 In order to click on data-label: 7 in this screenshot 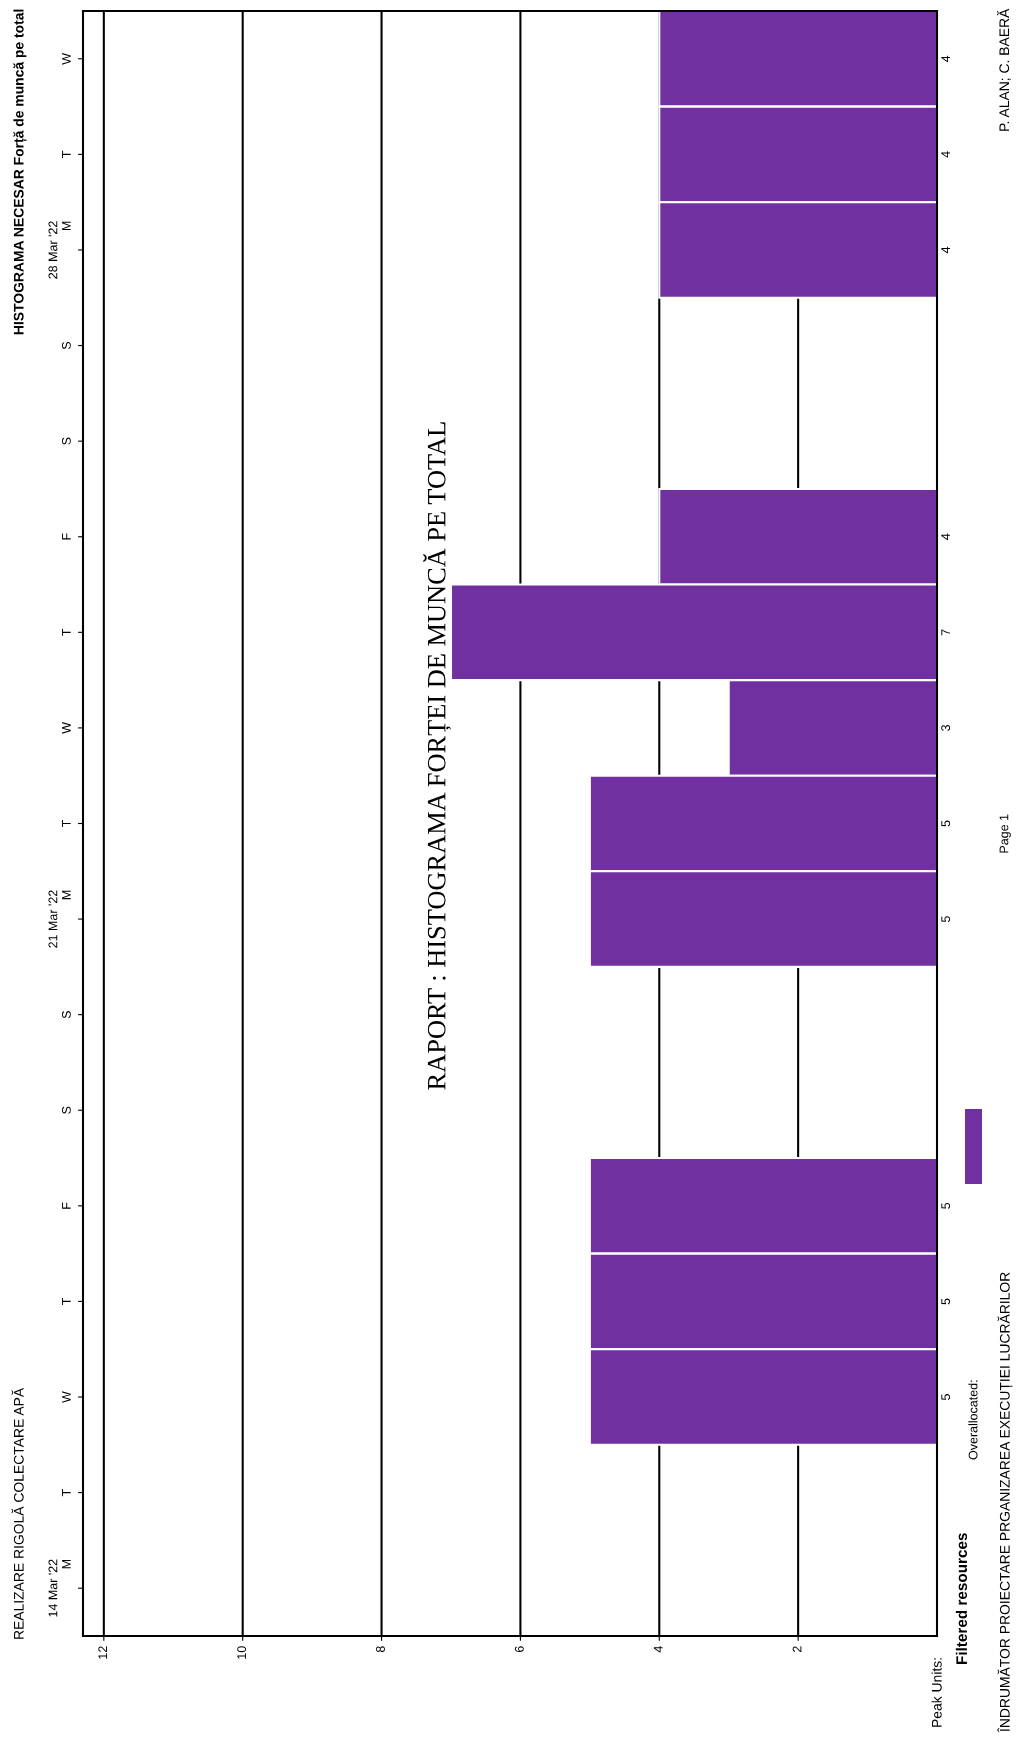, I will do `click(945, 632)`.